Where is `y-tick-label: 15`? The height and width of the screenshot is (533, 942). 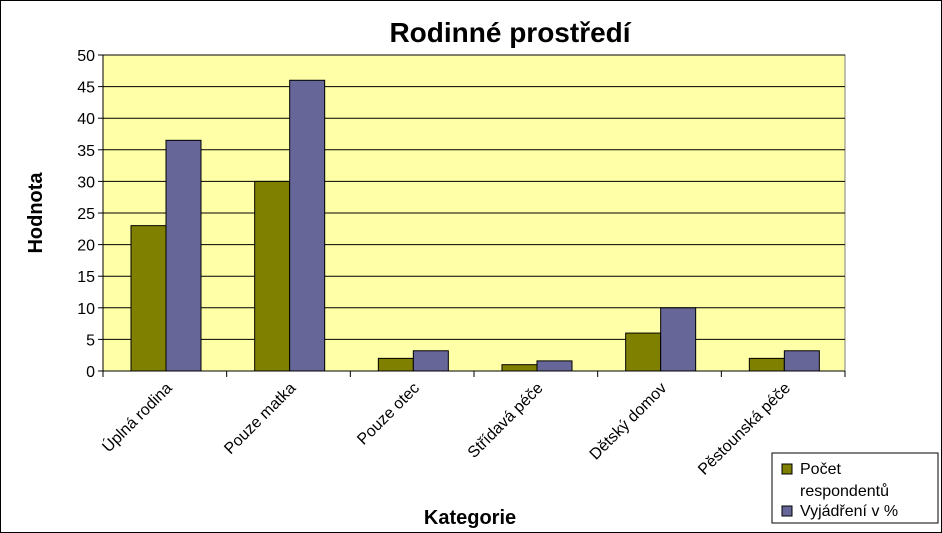 y-tick-label: 15 is located at coordinates (86, 277).